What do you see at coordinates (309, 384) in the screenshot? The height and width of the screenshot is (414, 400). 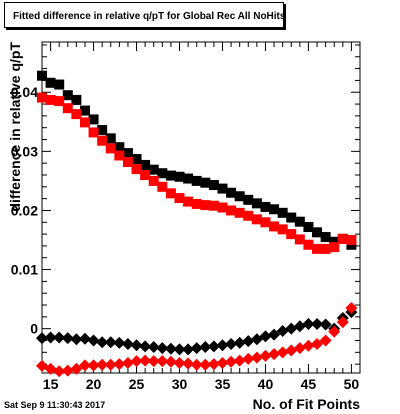 I see `x-tick-label: 45` at bounding box center [309, 384].